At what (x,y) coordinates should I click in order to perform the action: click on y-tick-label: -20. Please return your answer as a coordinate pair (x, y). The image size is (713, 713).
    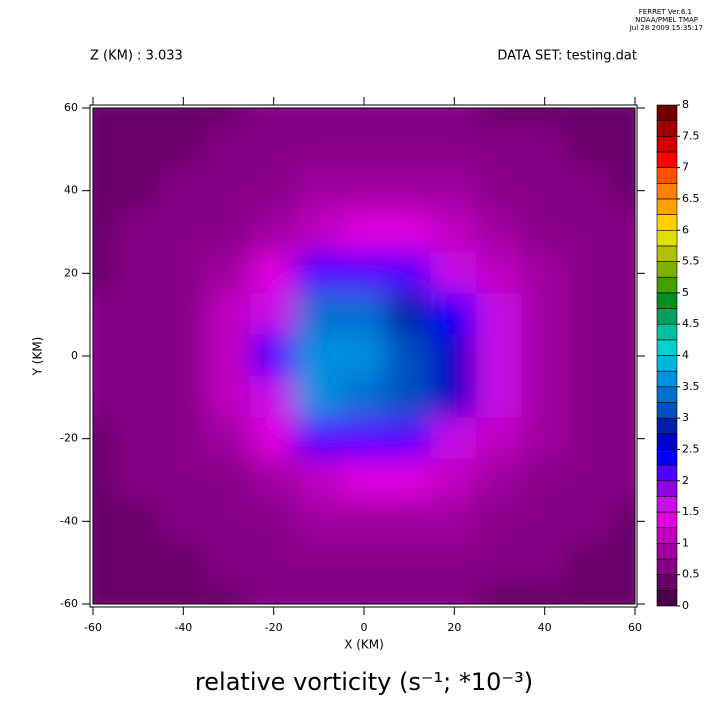
    Looking at the image, I should click on (69, 438).